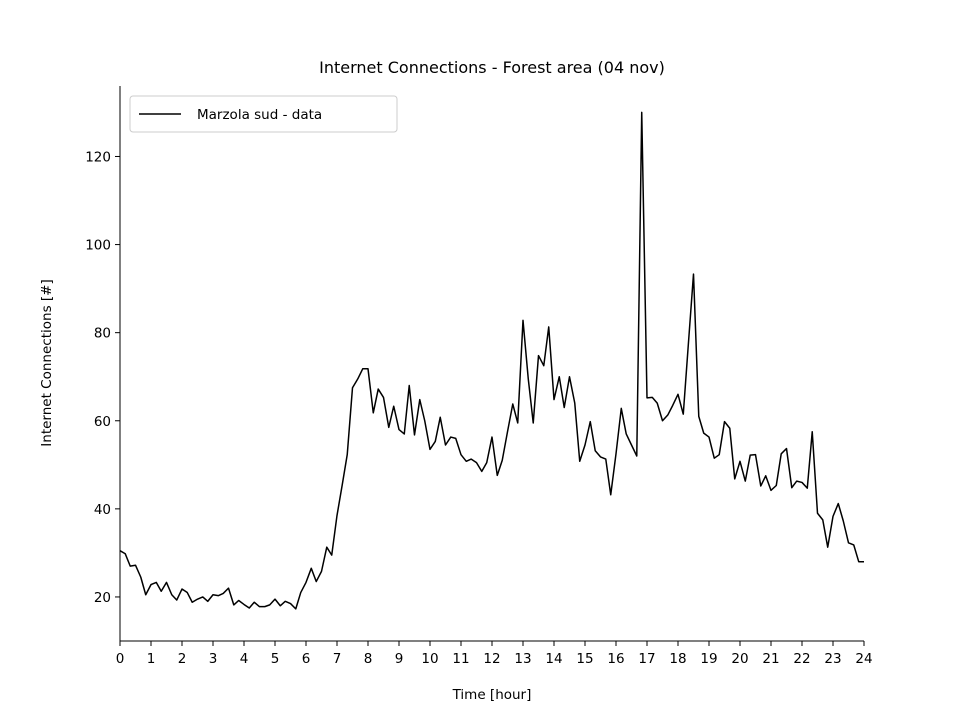 This screenshot has height=720, width=960. Describe the element at coordinates (615, 659) in the screenshot. I see `x-tick-label: 16` at that location.